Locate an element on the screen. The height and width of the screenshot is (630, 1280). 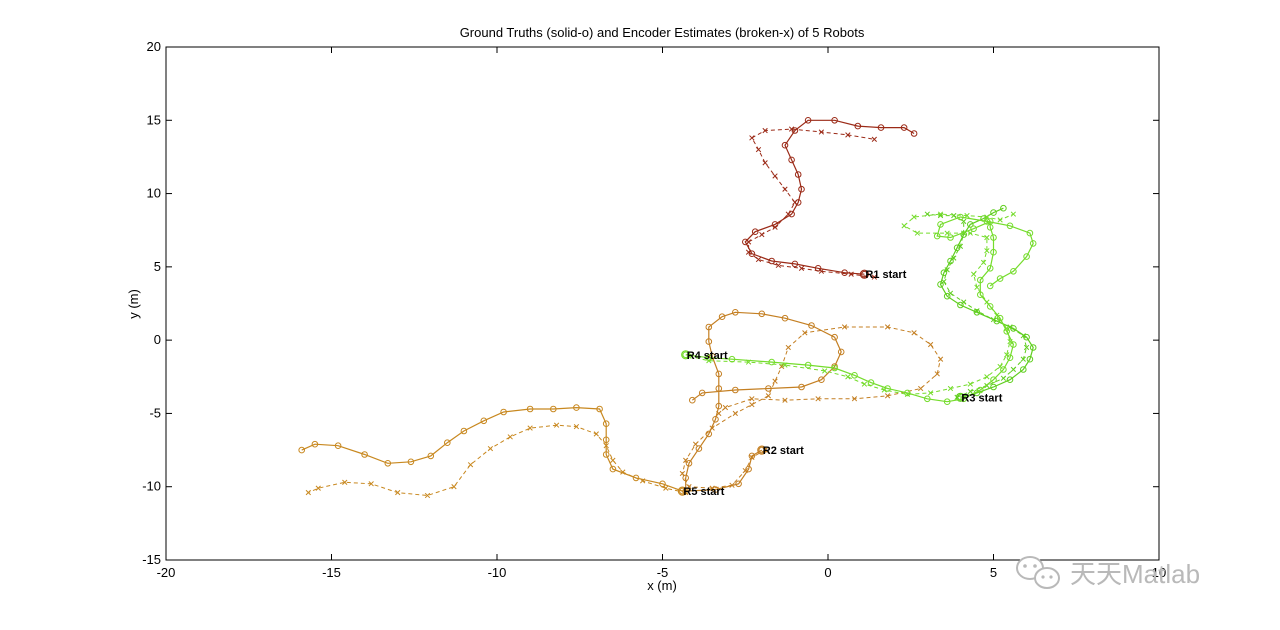
wechat-logo-icon is located at coordinates (1038, 572).